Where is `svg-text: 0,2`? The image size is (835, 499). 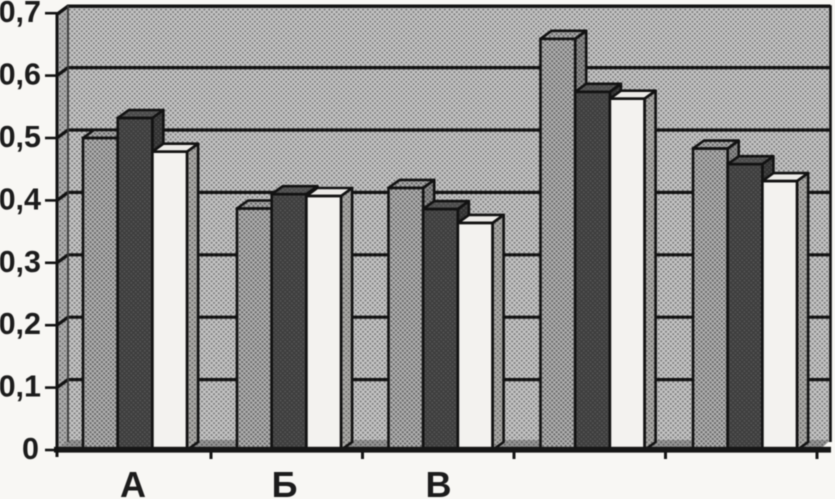
svg-text: 0,2 is located at coordinates (20, 324).